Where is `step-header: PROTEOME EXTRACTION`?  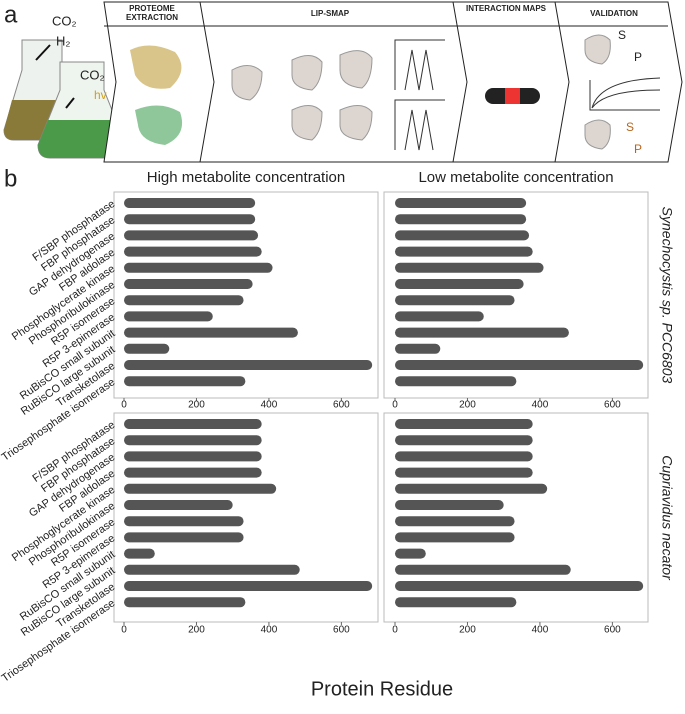 step-header: PROTEOME EXTRACTION is located at coordinates (152, 13).